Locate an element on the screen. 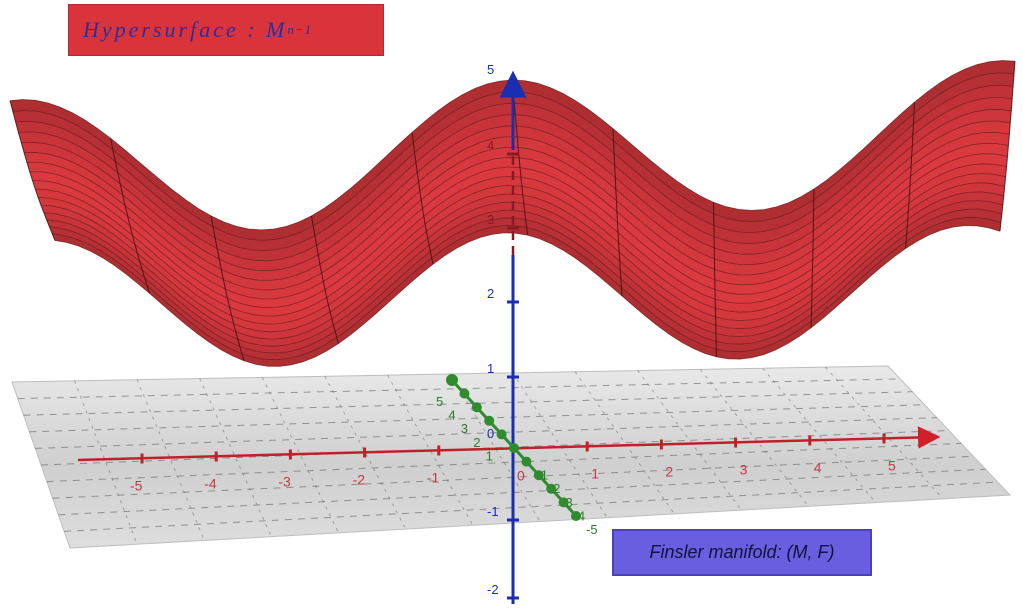 The height and width of the screenshot is (614, 1023). z-tick-label: 1 is located at coordinates (490, 368).